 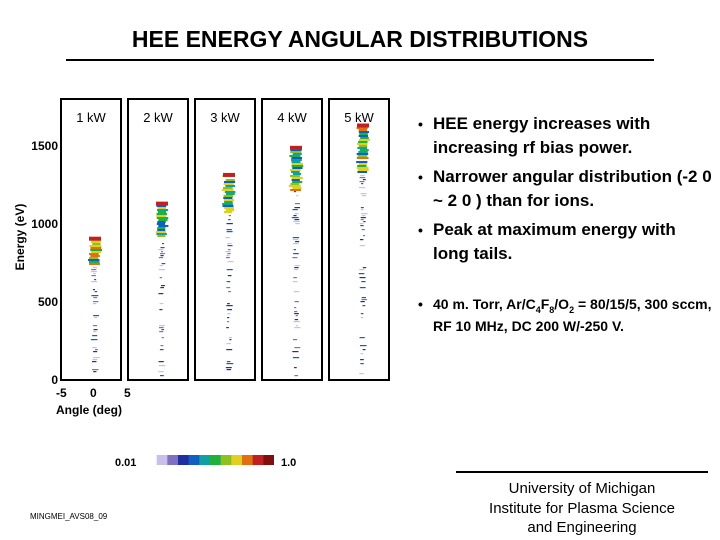 What do you see at coordinates (69, 516) in the screenshot?
I see `slide-id: MINGMEI_AVS08_09` at bounding box center [69, 516].